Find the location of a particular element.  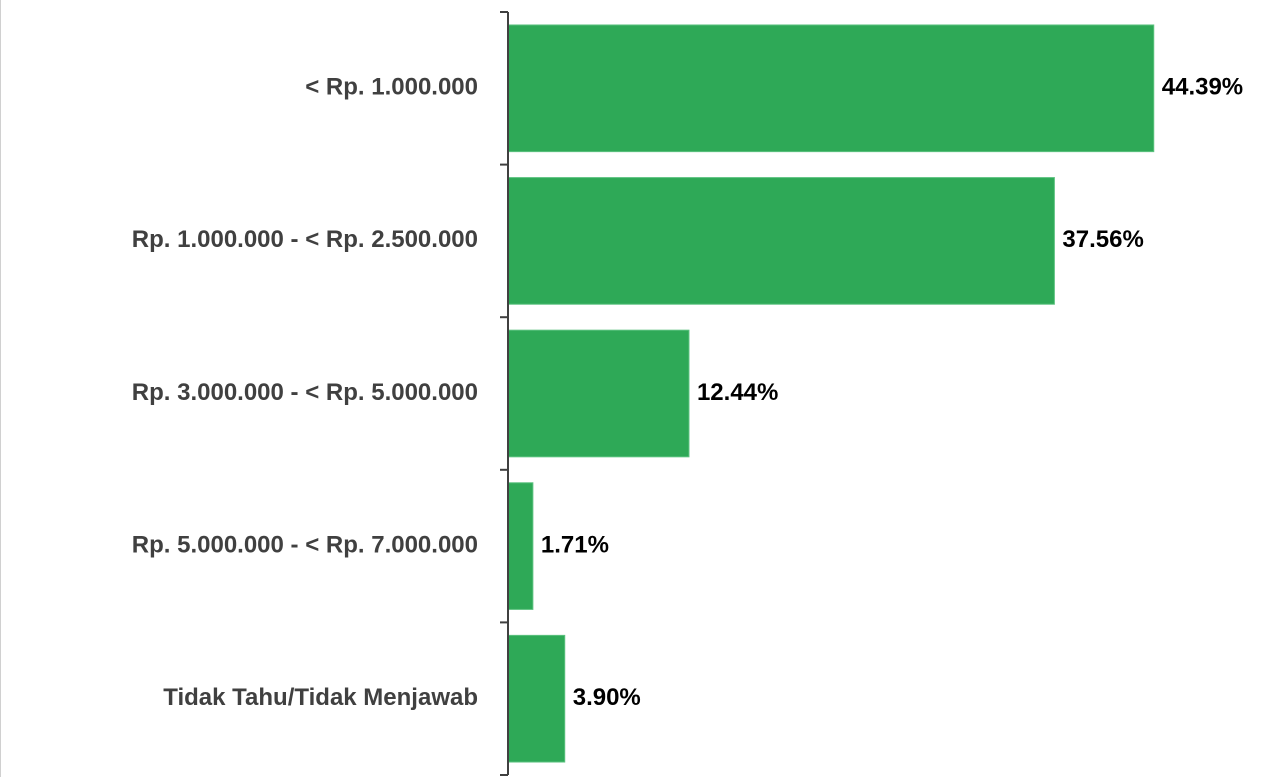

value-label: 3.90% is located at coordinates (607, 697).